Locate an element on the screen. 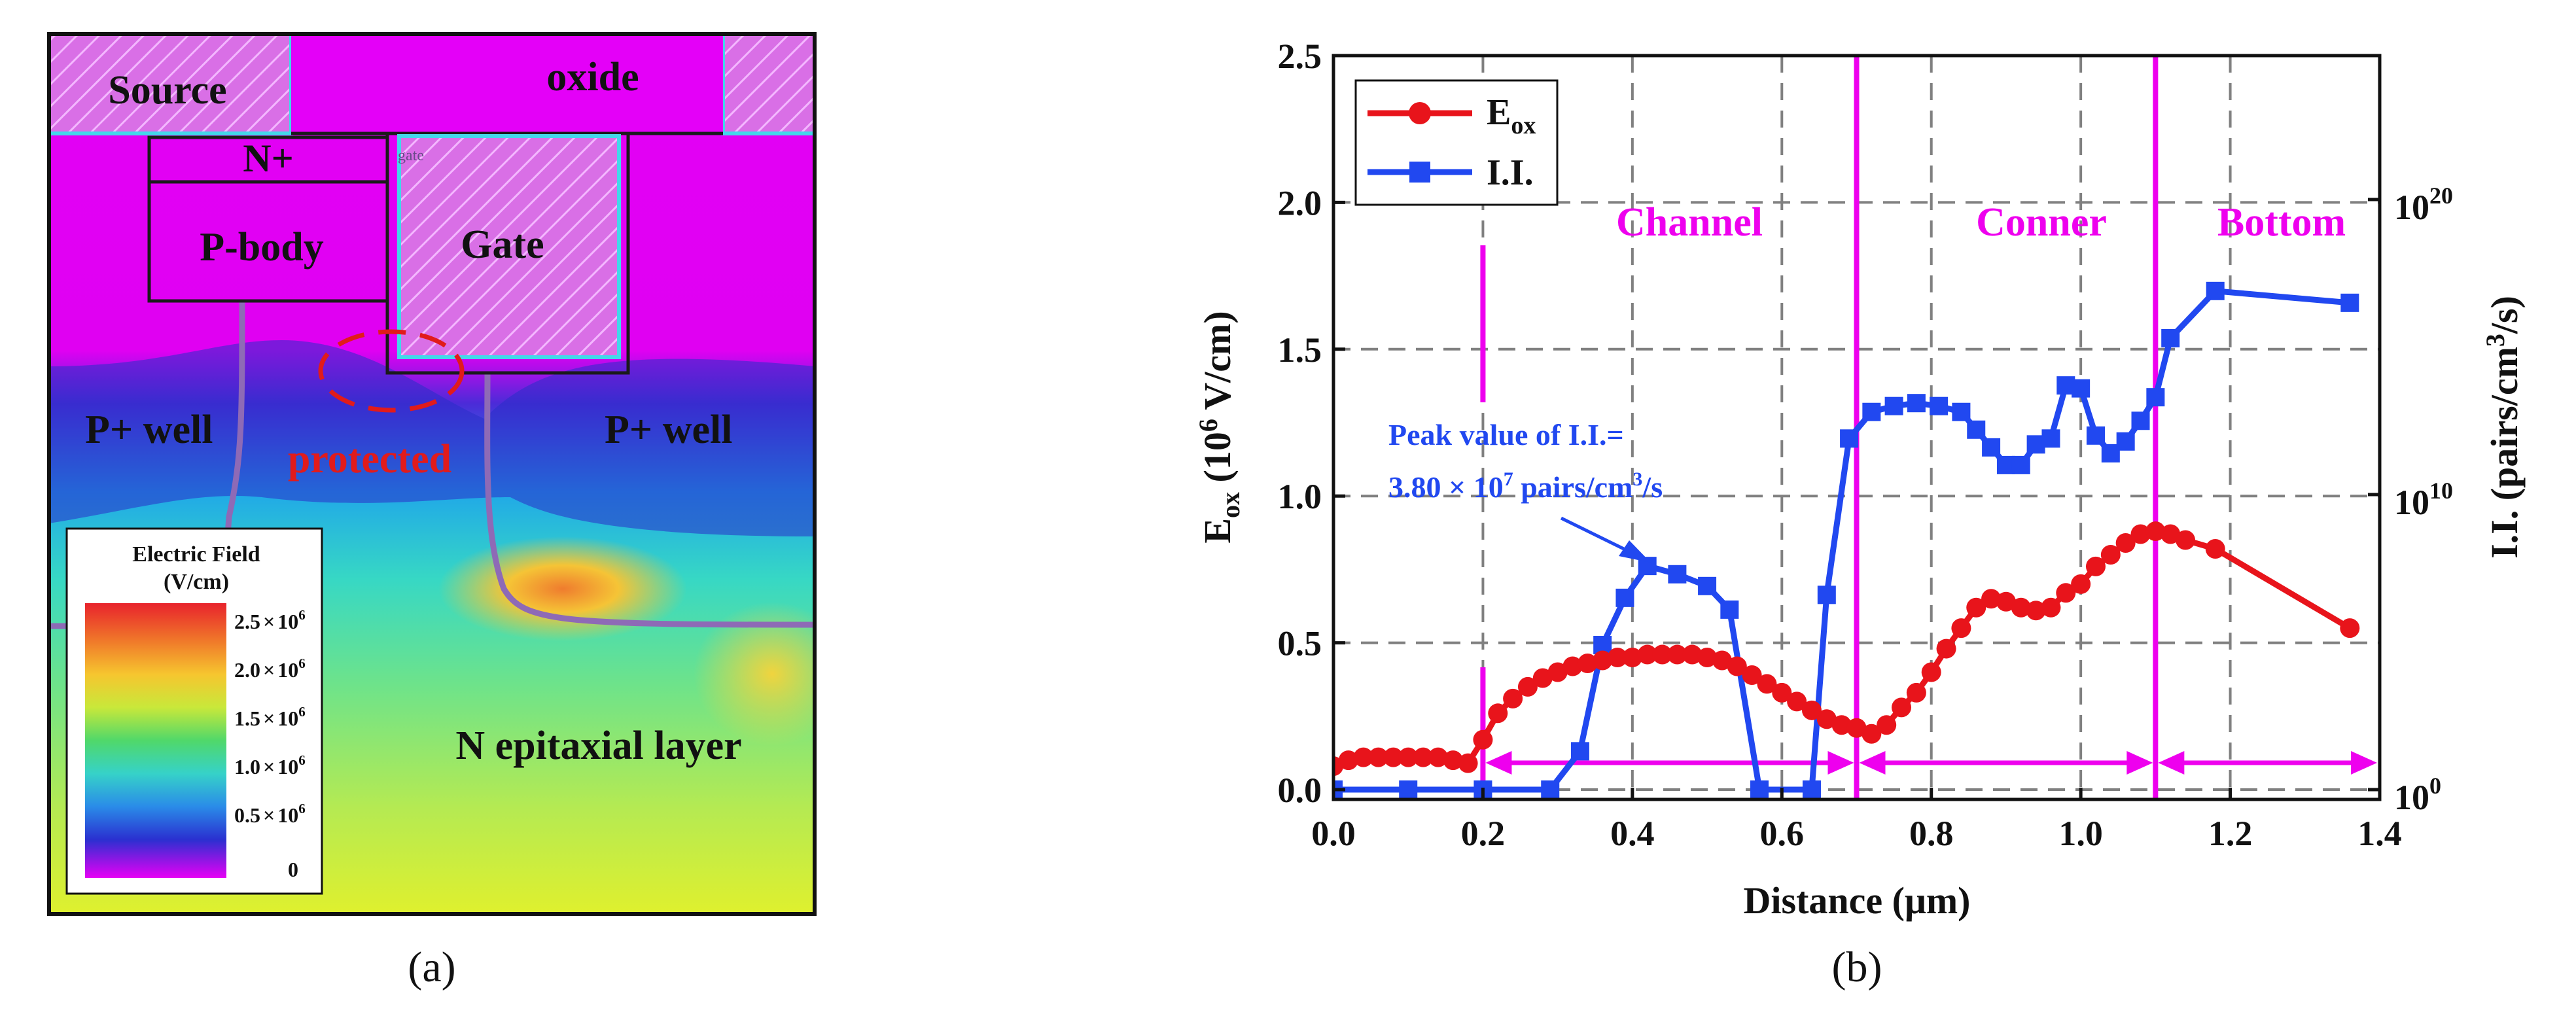 Image resolution: width=2576 pixels, height=1014 pixels. legend-entry: 0 is located at coordinates (293, 869).